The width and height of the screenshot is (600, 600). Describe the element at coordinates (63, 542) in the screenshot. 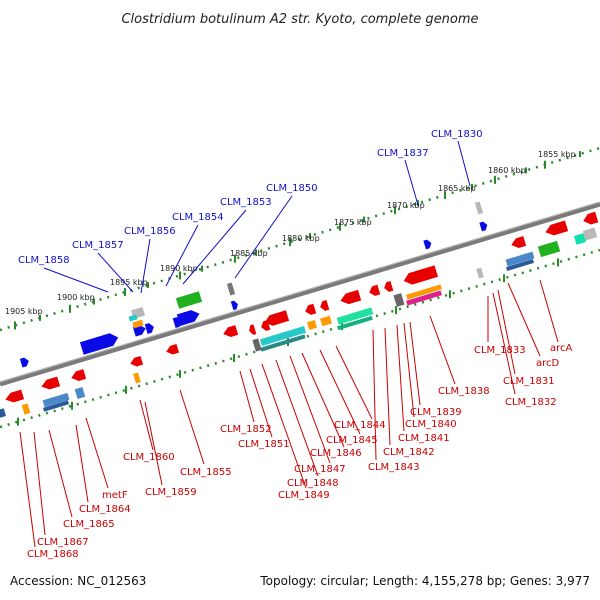

I see `gene-label-bottom: CLM_1867` at that location.